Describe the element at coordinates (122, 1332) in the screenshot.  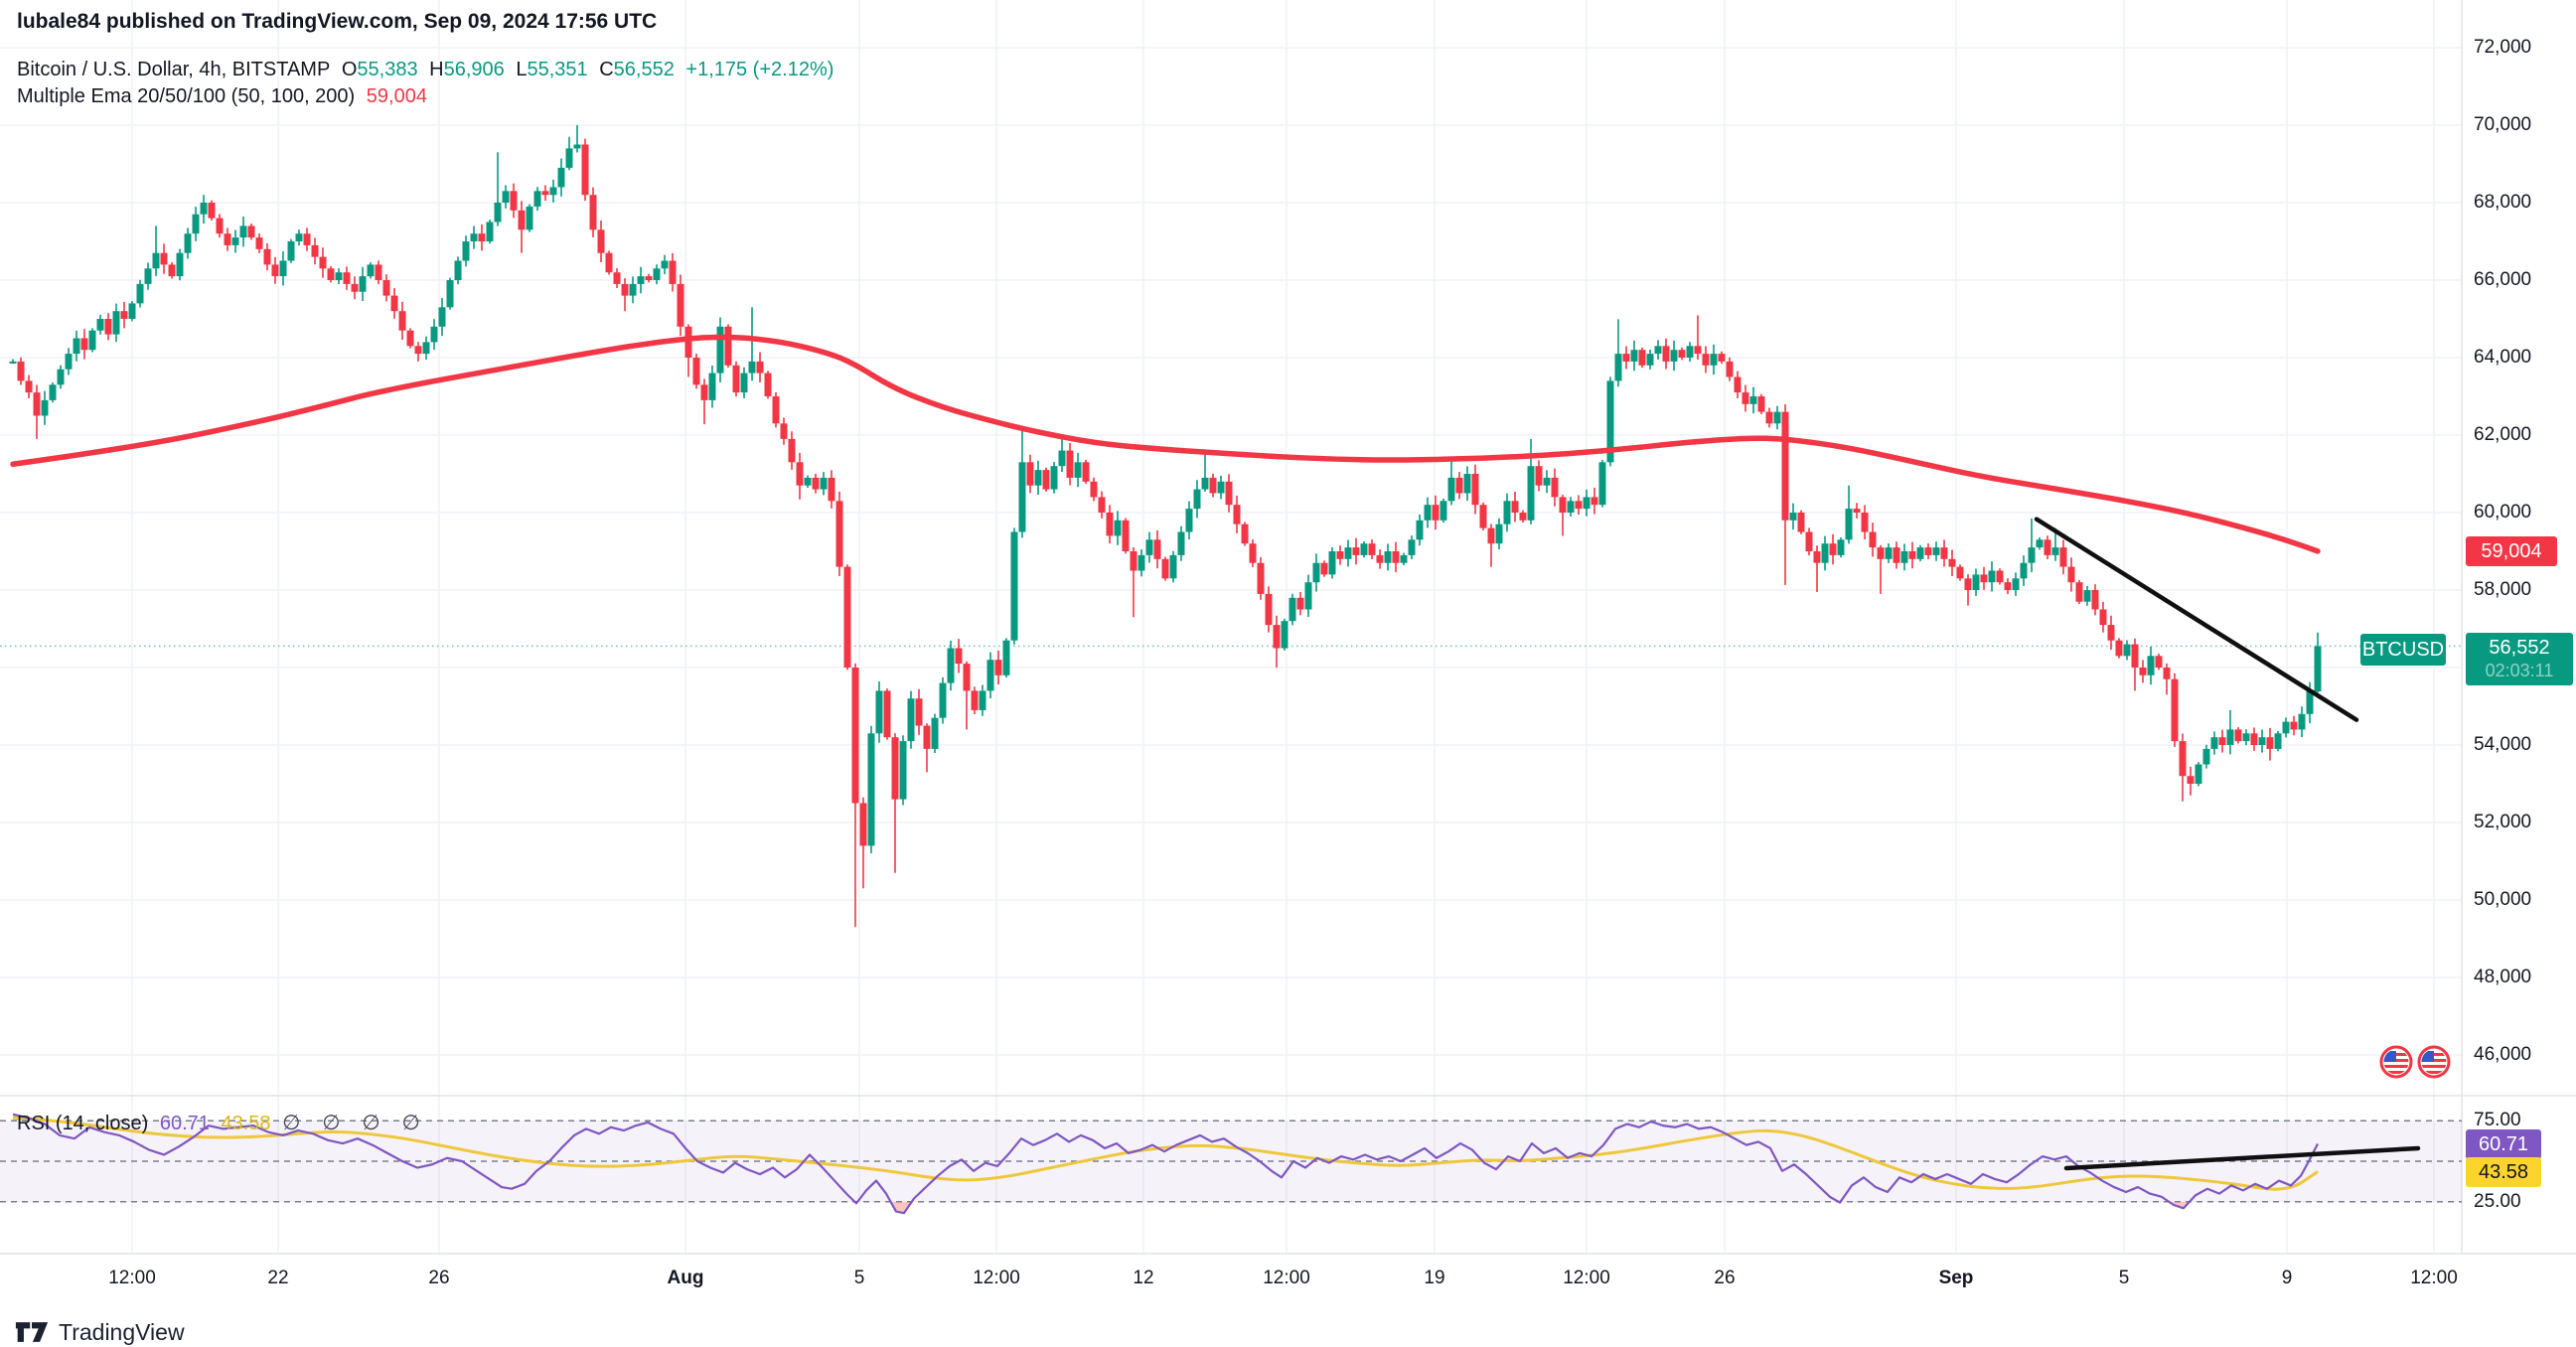
I see `tradingview-logo-text: TradingView` at that location.